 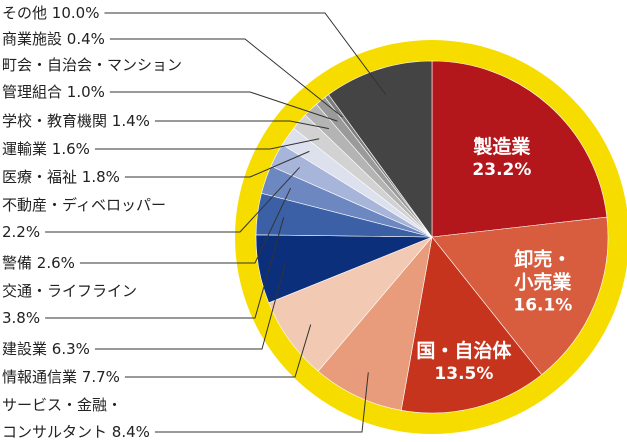 I want to click on slice-value: 16.1%, so click(x=543, y=305).